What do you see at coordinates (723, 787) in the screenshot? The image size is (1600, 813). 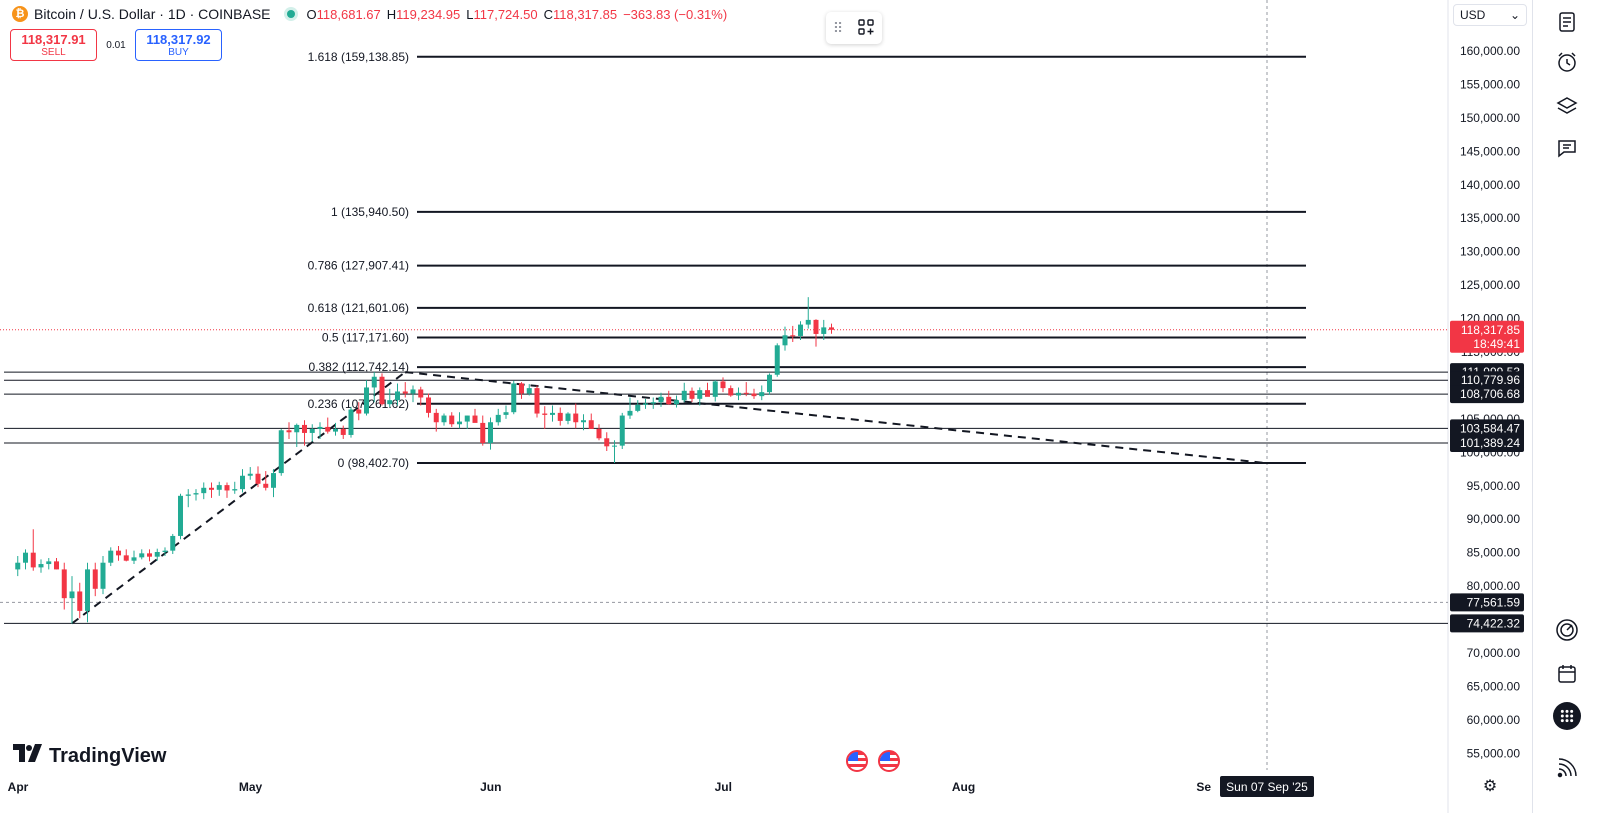 I see `time-tick-label: Jul` at bounding box center [723, 787].